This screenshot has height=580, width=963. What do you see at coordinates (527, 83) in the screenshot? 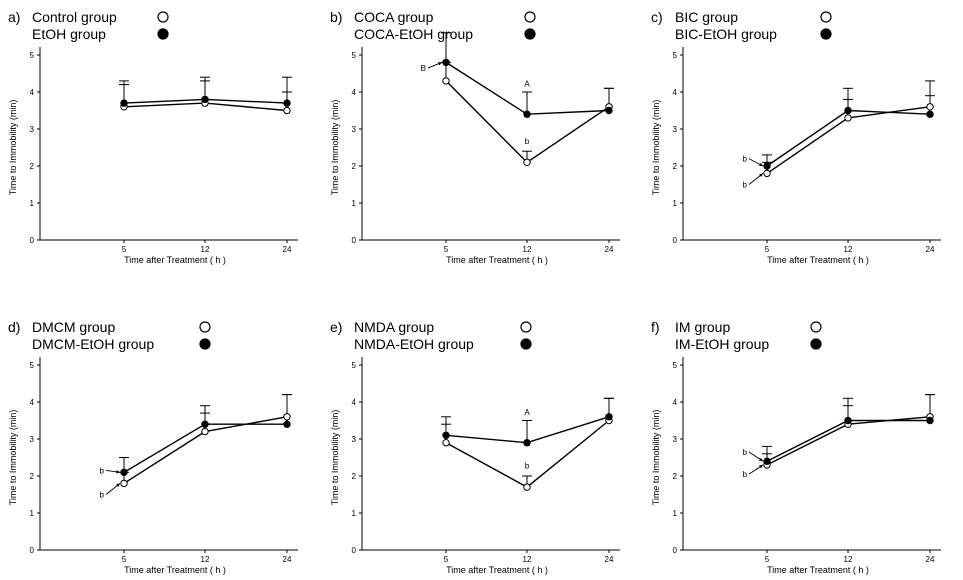
I see `annotation-label: A` at bounding box center [527, 83].